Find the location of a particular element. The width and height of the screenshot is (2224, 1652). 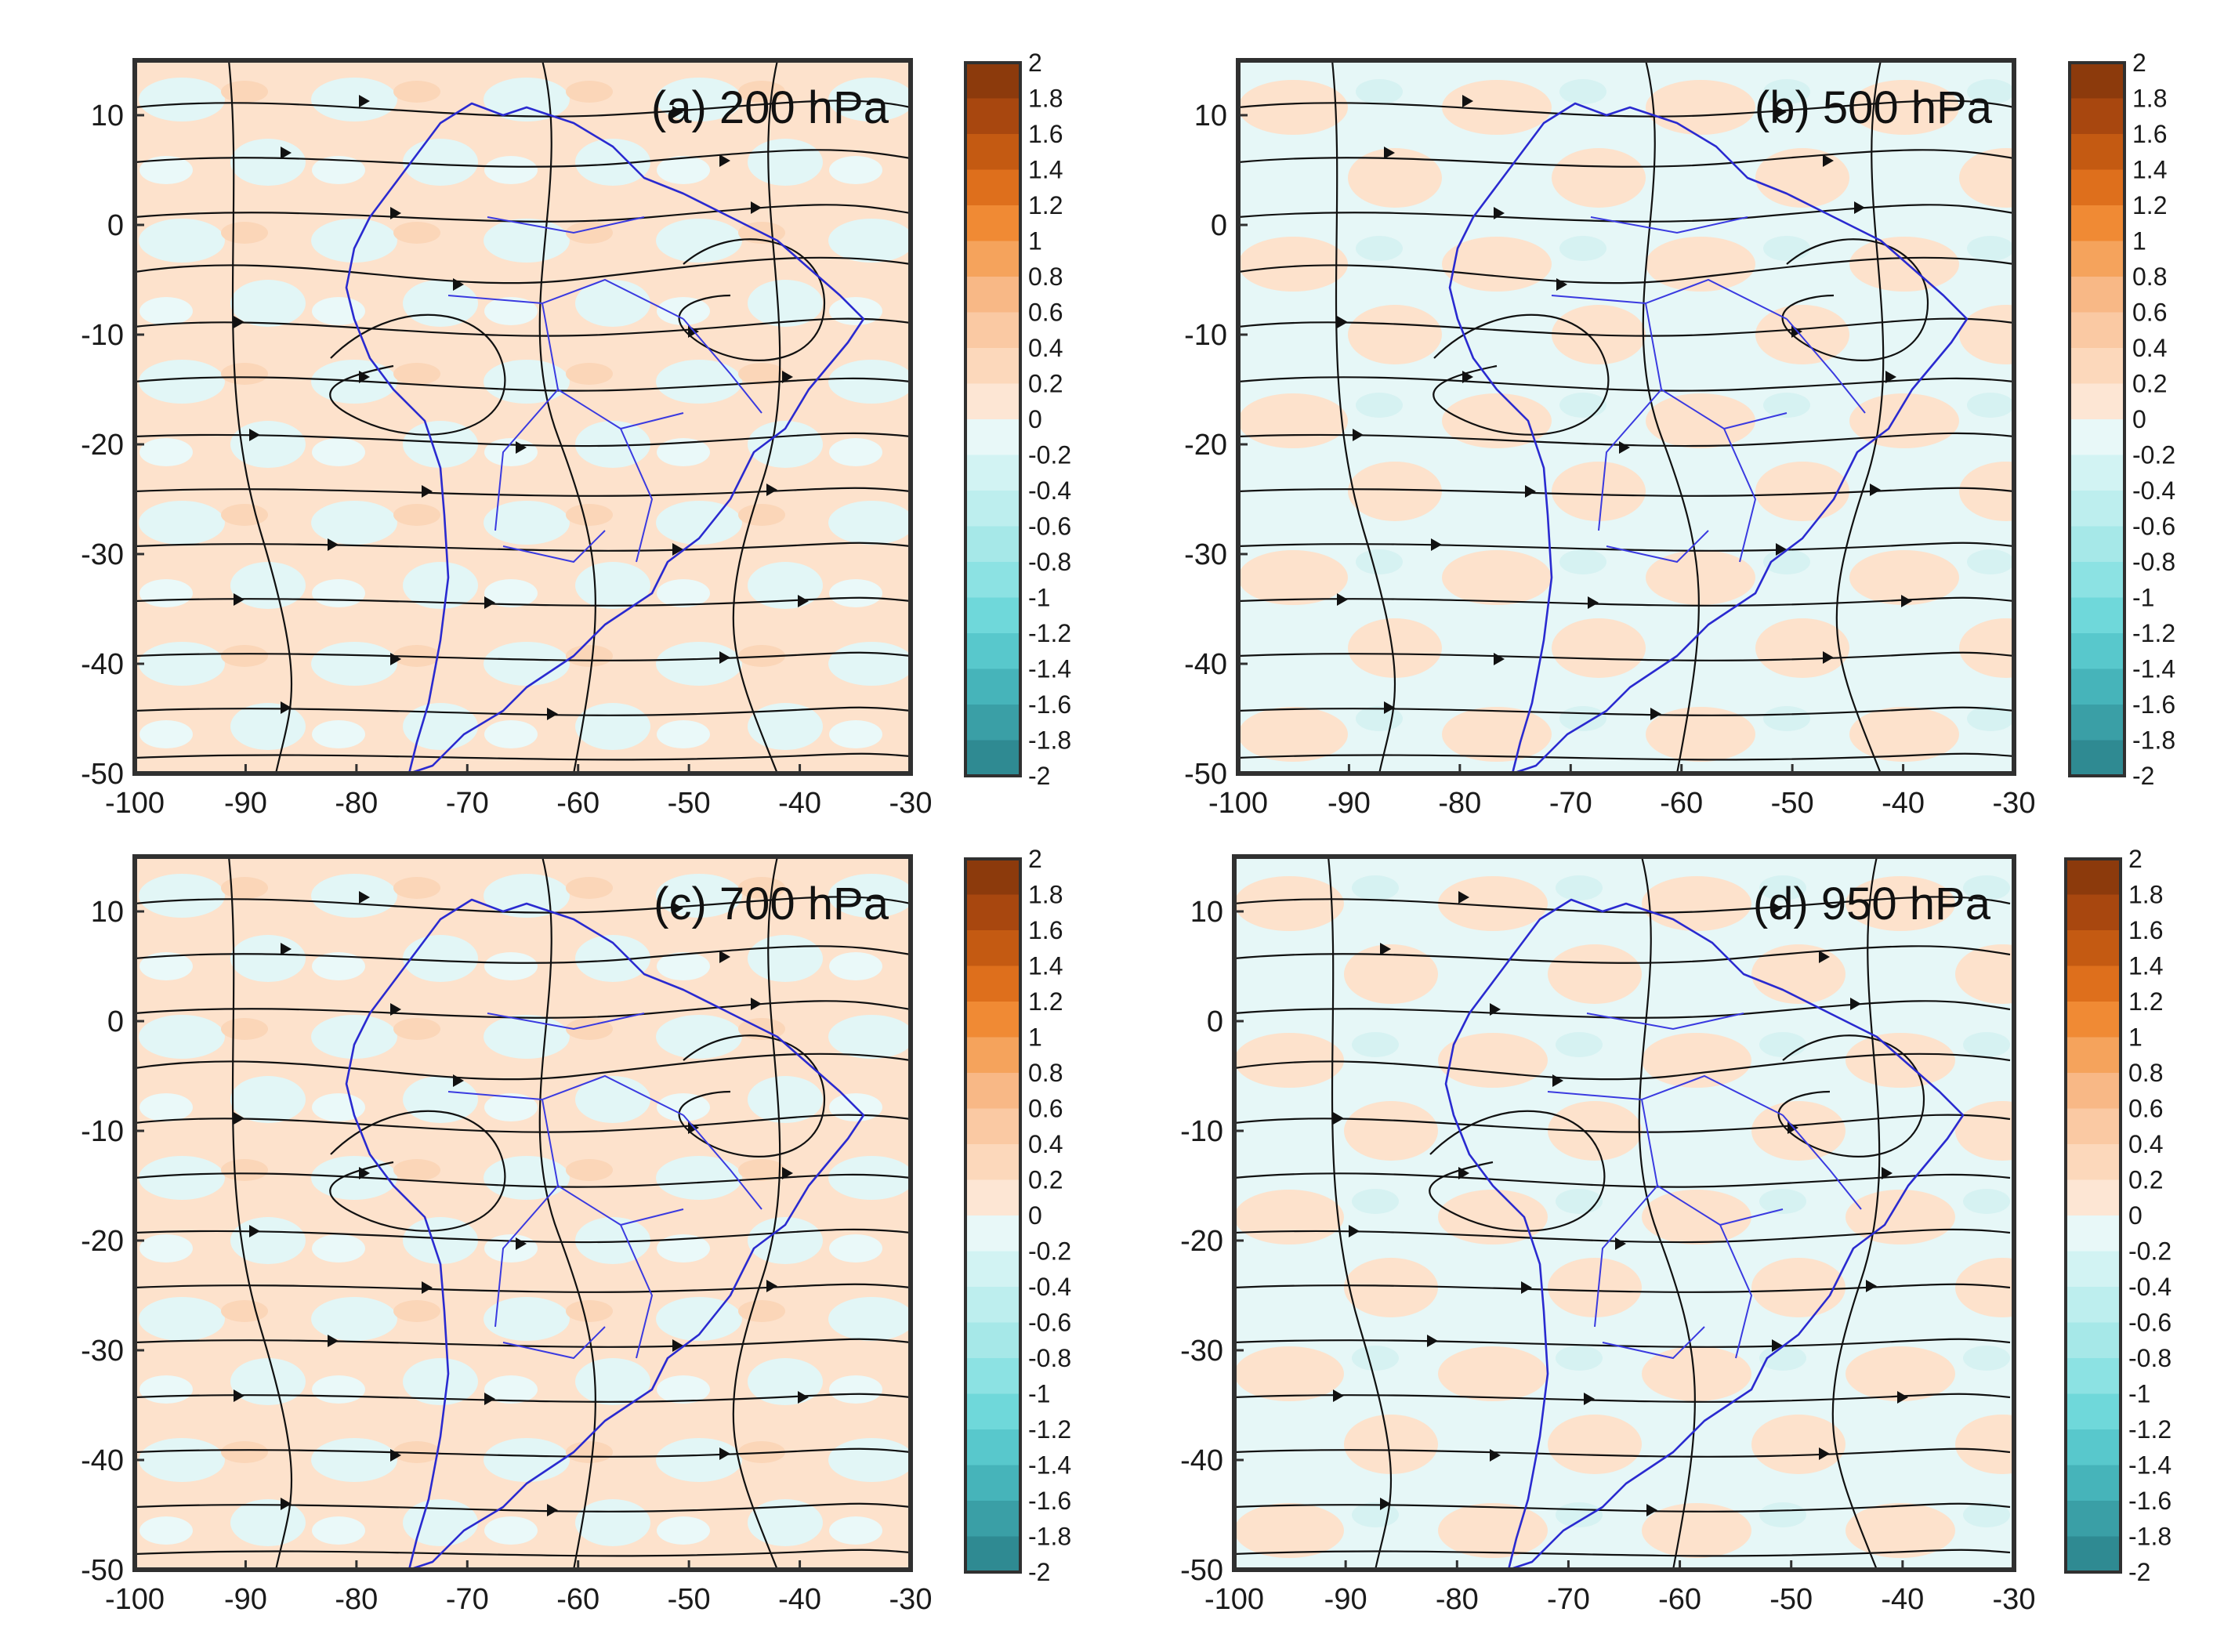

colorbar-label: -0.6 is located at coordinates (2153, 527).